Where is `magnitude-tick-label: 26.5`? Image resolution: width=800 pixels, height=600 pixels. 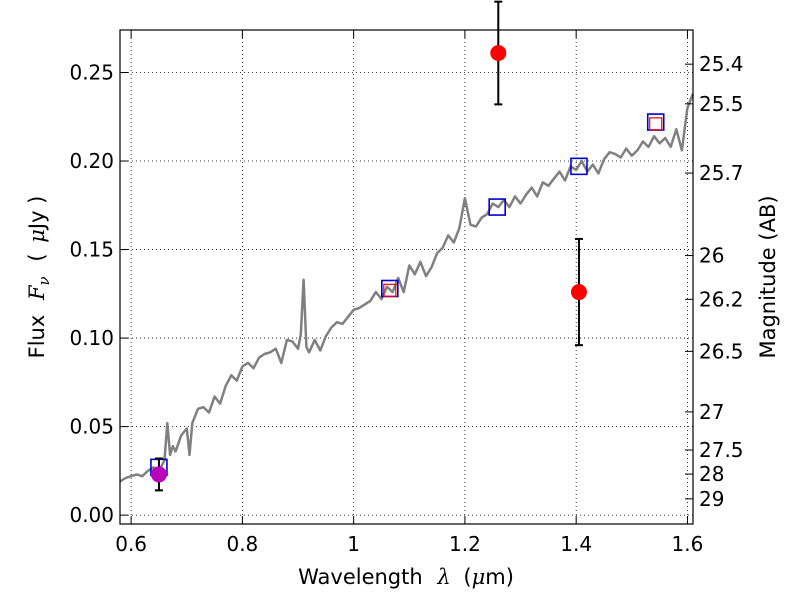 magnitude-tick-label: 26.5 is located at coordinates (721, 351).